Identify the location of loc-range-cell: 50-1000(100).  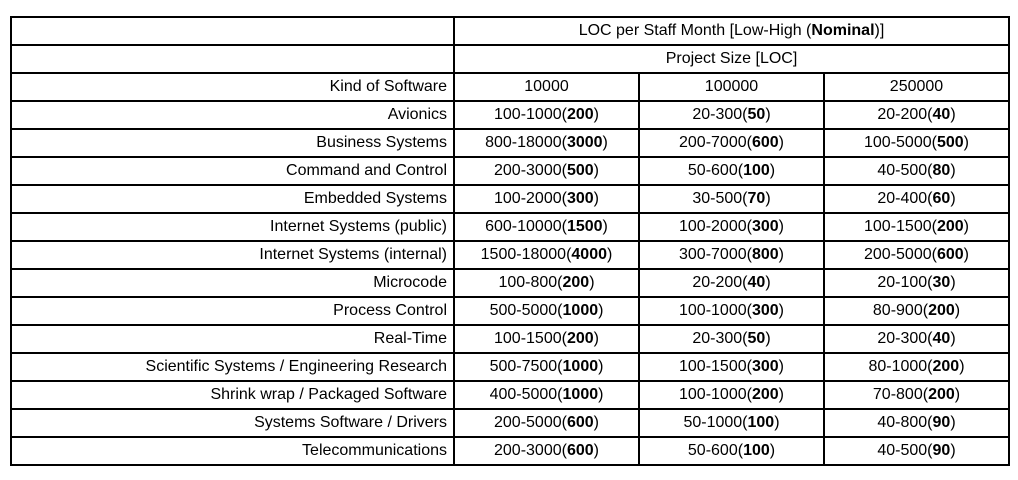
(731, 423).